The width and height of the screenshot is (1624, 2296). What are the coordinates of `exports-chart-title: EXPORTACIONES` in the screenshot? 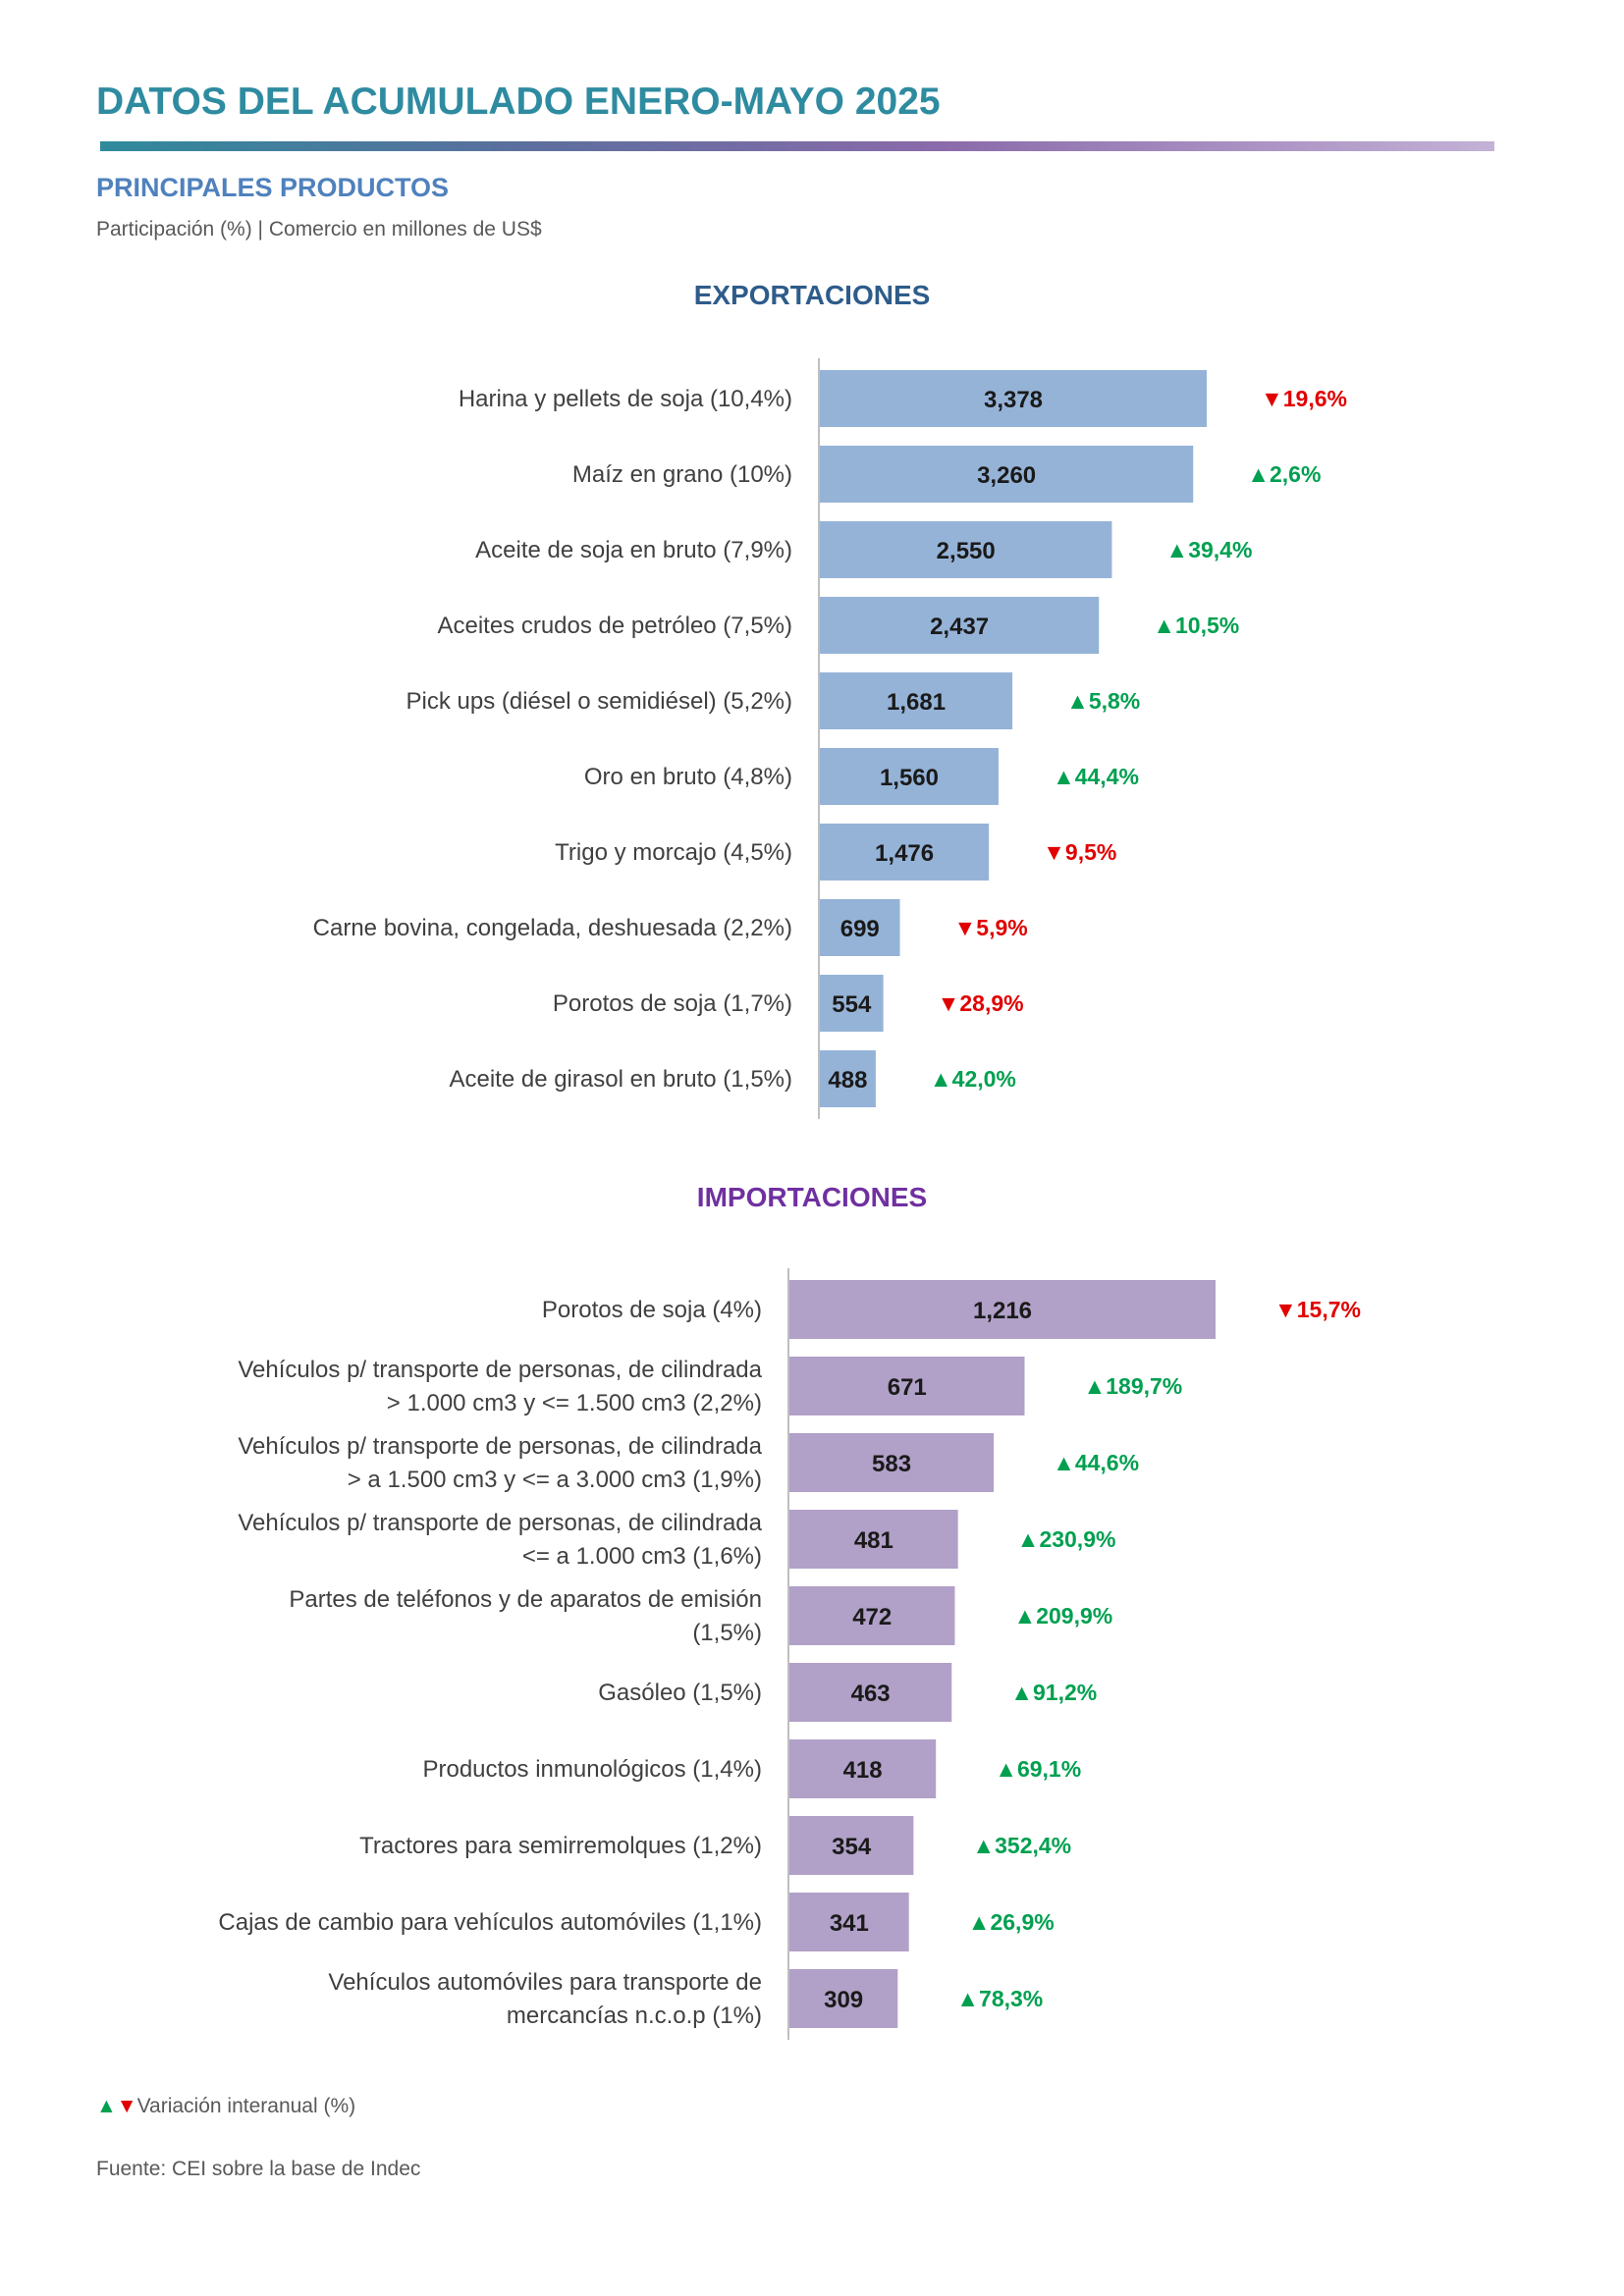 It's located at (812, 295).